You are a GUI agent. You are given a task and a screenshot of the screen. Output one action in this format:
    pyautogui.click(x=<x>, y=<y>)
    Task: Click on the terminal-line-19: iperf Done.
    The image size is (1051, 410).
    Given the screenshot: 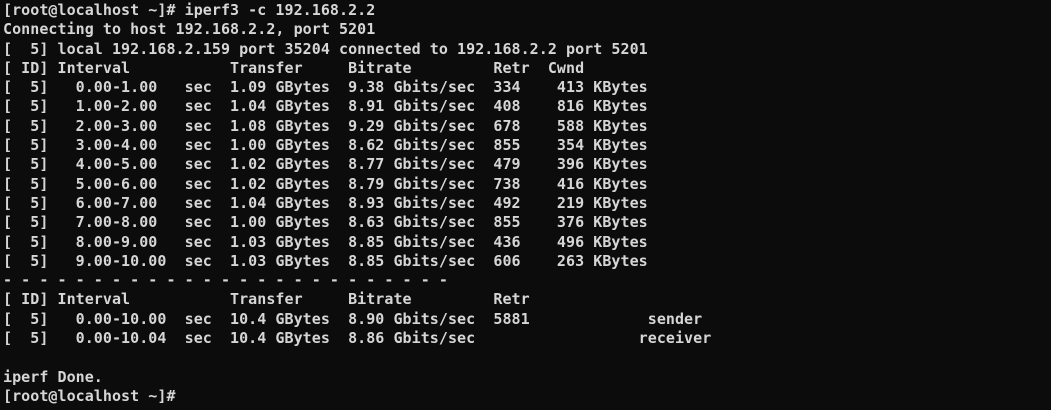 What is the action you would take?
    pyautogui.click(x=53, y=376)
    